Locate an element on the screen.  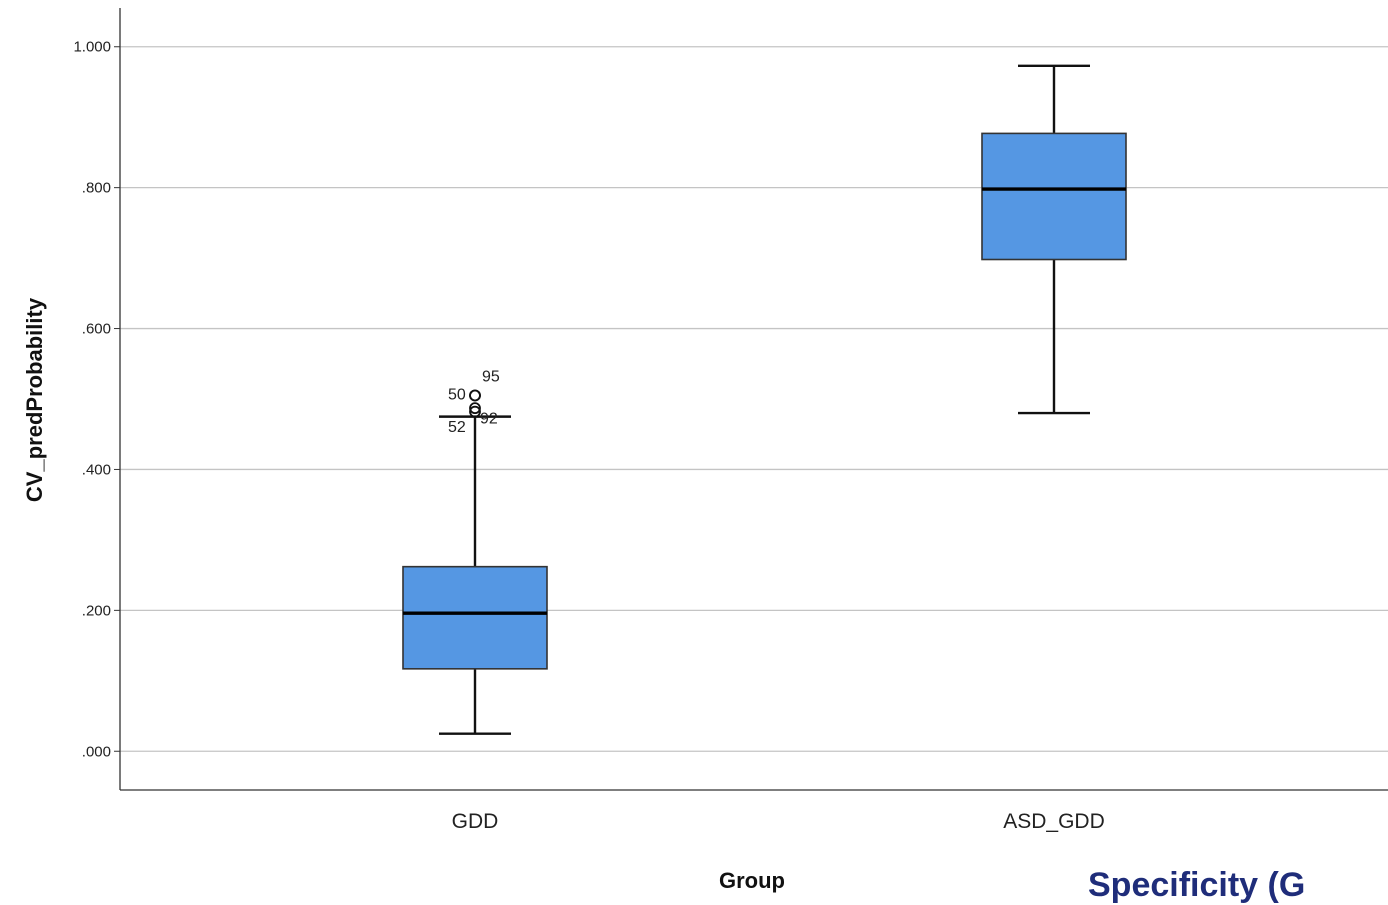
box-GDD: 50 95 52 92 is located at coordinates (475, 551).